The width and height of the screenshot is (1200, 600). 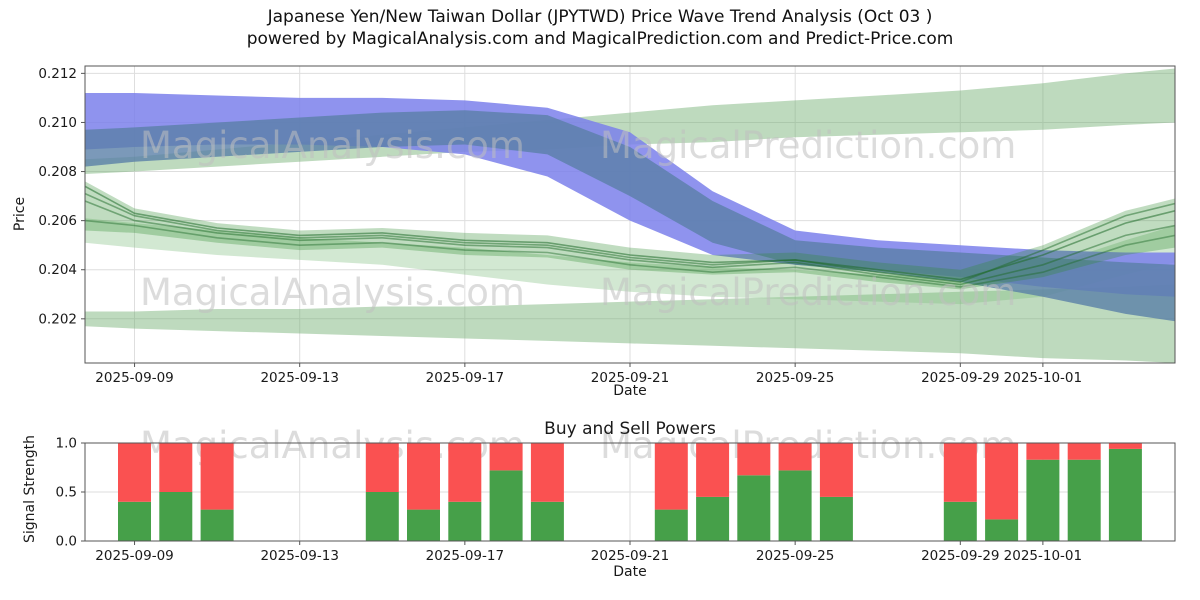 What do you see at coordinates (630, 391) in the screenshot?
I see `price-xlabel: Date` at bounding box center [630, 391].